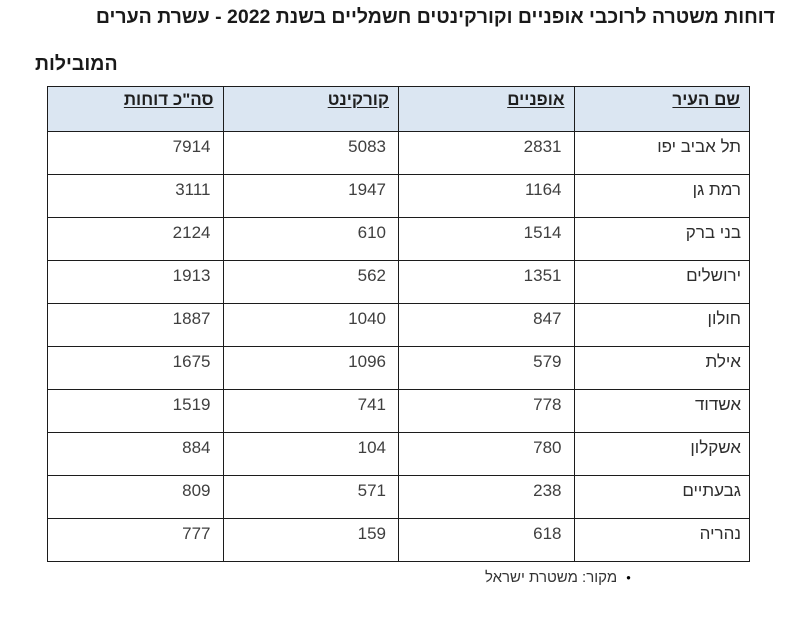 Image resolution: width=785 pixels, height=617 pixels. Describe the element at coordinates (135, 239) in the screenshot. I see `total-cell: 2124` at that location.